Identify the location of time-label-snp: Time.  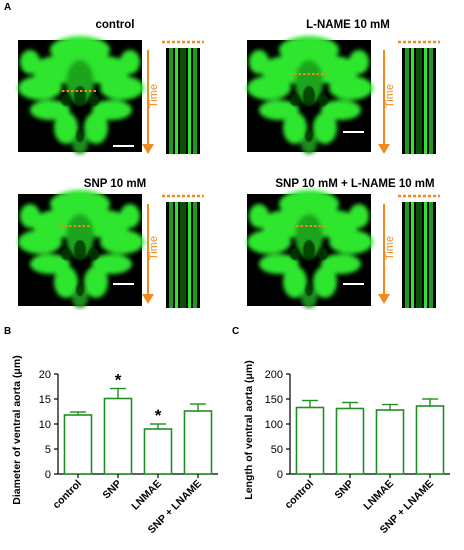
(154, 247).